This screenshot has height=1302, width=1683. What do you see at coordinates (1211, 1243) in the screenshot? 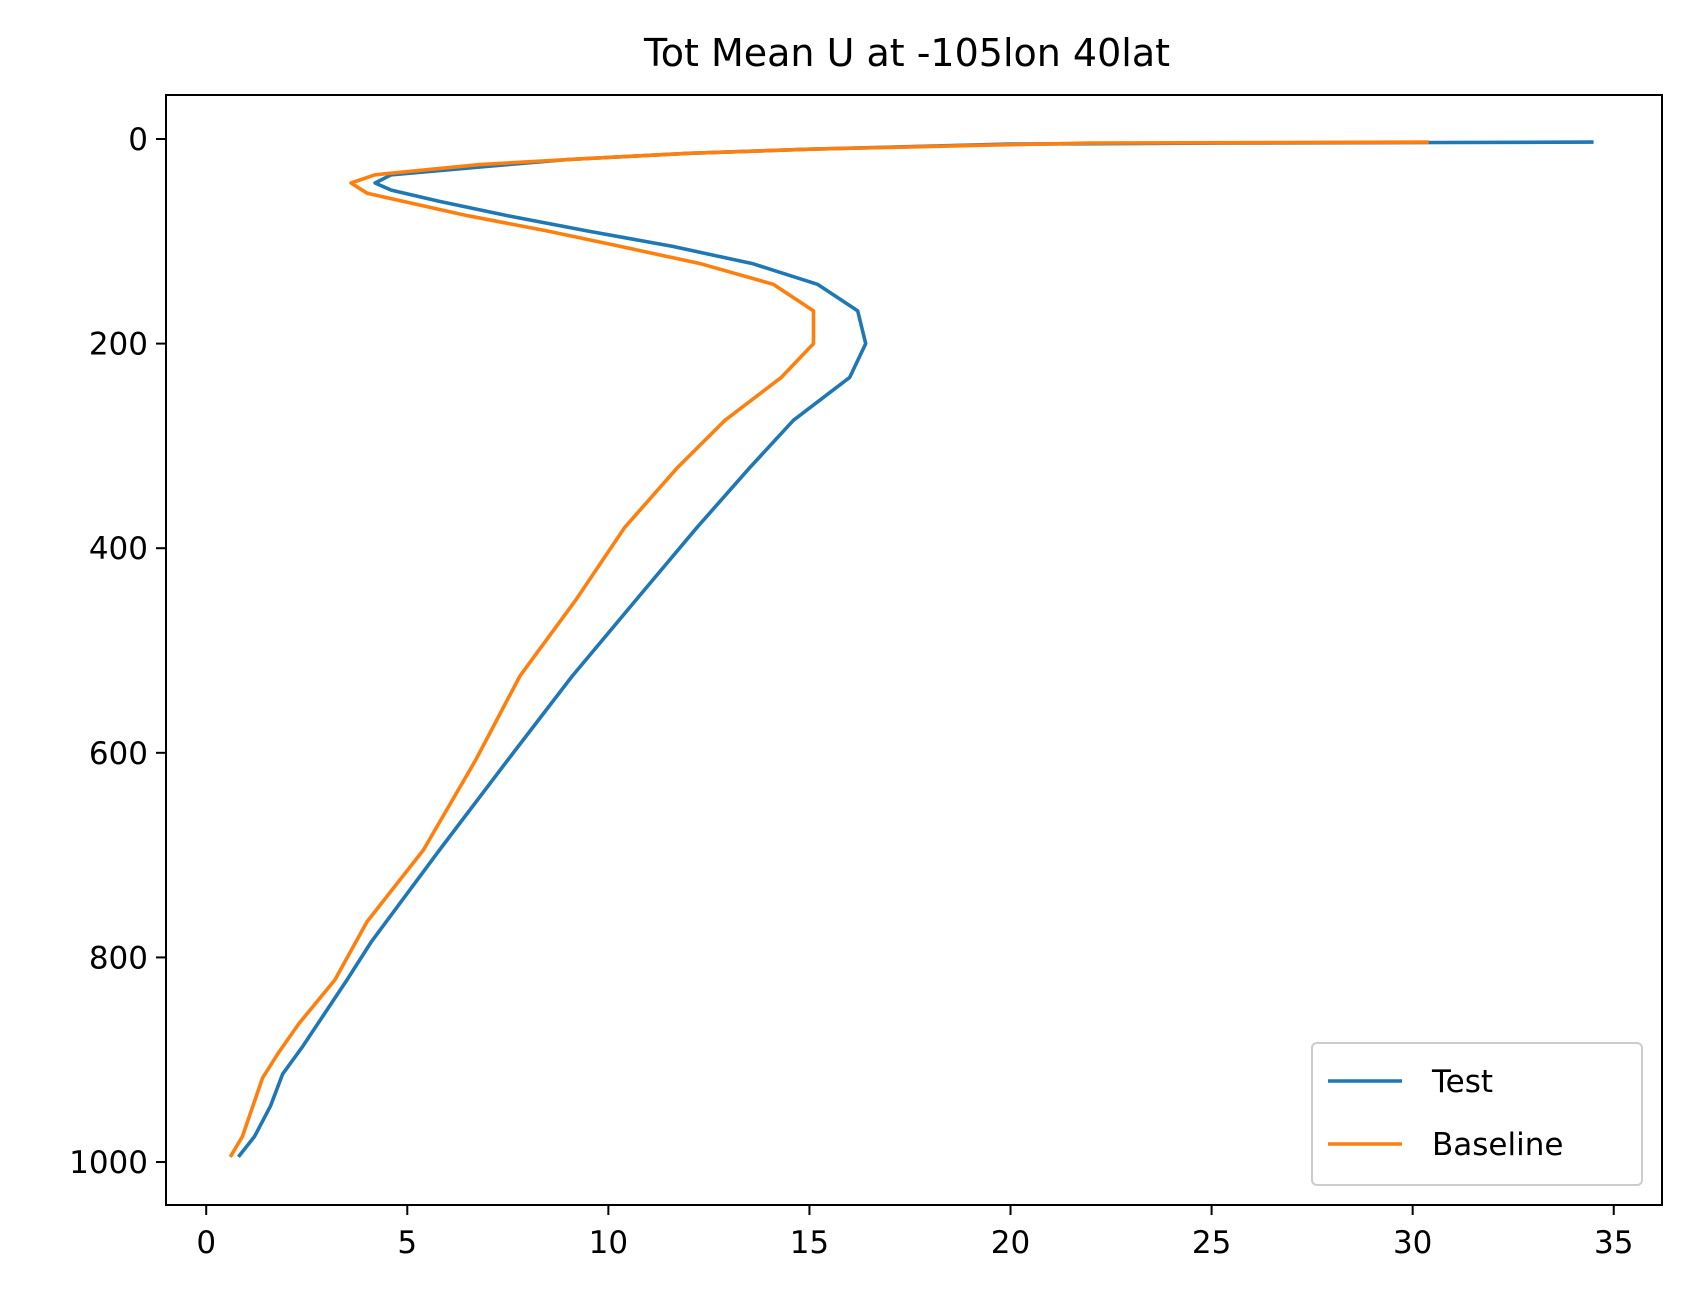
I see `x-tick-label: 25` at bounding box center [1211, 1243].